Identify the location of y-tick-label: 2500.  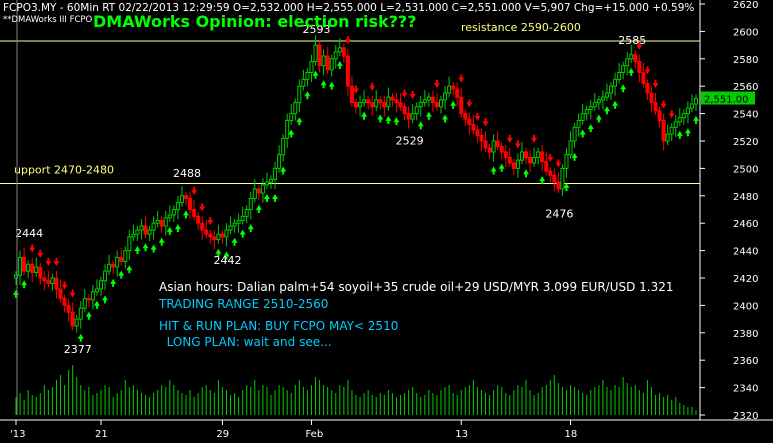
(745, 169).